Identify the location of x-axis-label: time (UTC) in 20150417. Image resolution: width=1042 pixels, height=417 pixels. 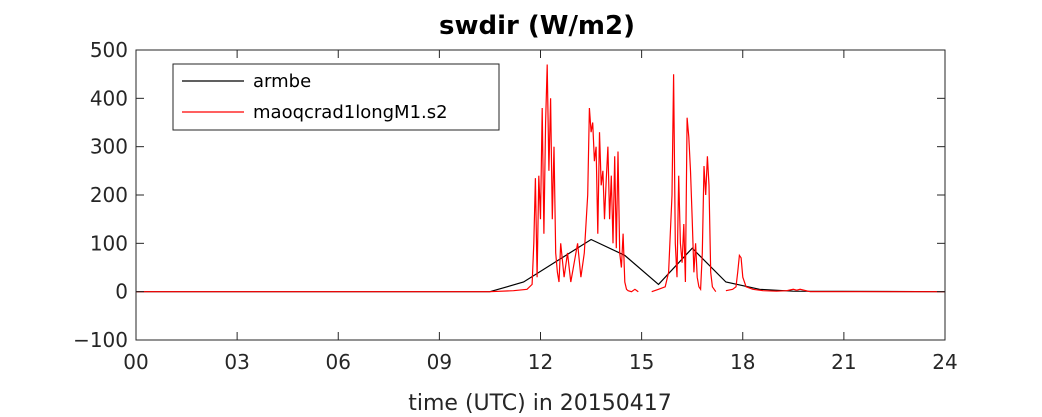
(540, 403).